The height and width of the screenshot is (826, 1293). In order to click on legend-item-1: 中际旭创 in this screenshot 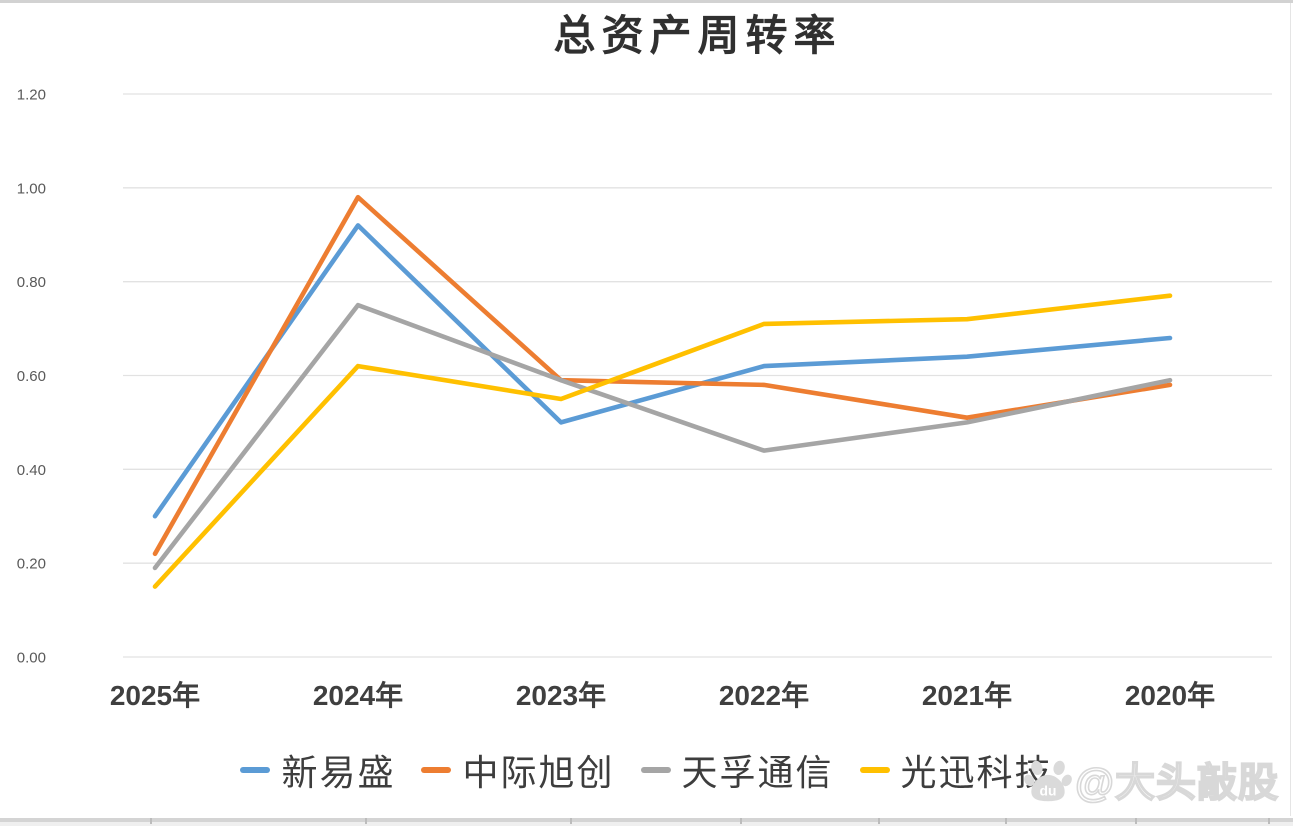, I will do `click(517, 770)`.